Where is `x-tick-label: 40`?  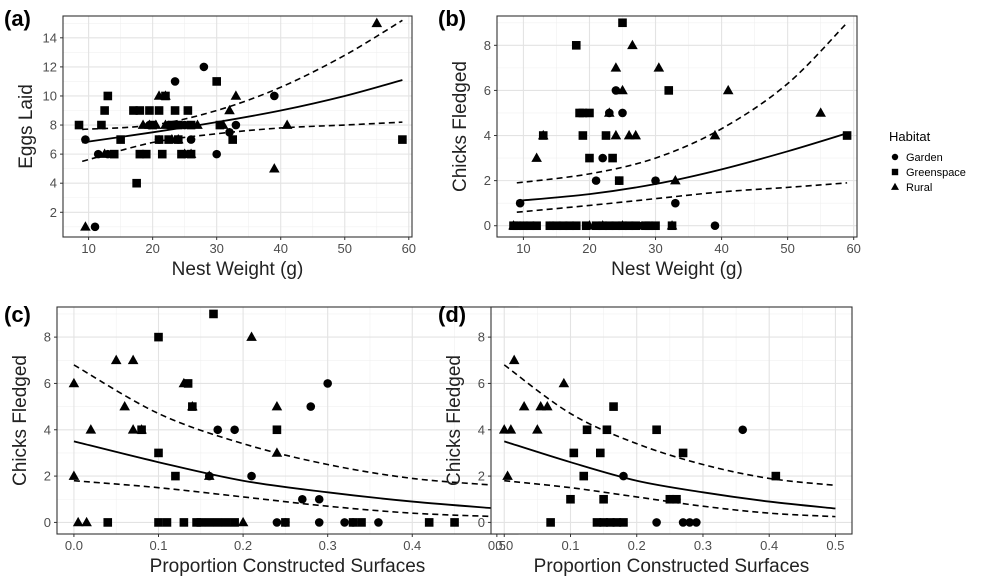
x-tick-label: 40 is located at coordinates (280, 248).